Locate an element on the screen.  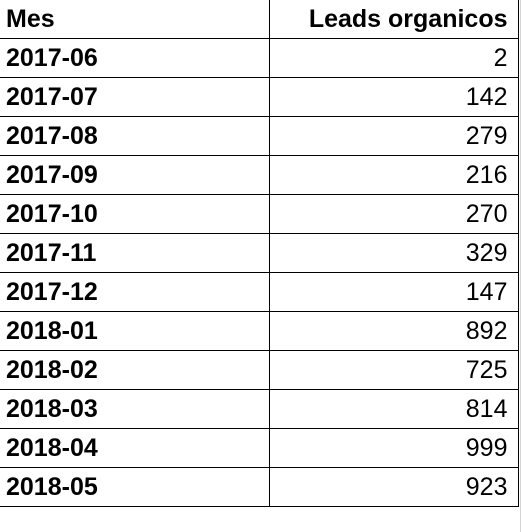
cell-mes: 2018-02 is located at coordinates (135, 370).